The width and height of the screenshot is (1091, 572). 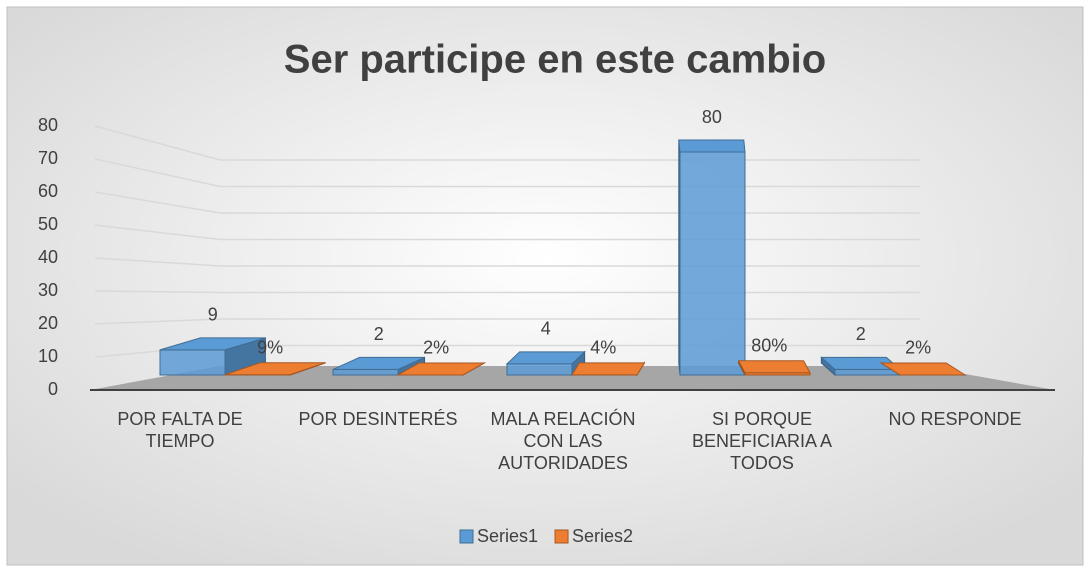 I want to click on y-tick-label: 50, so click(x=48, y=224).